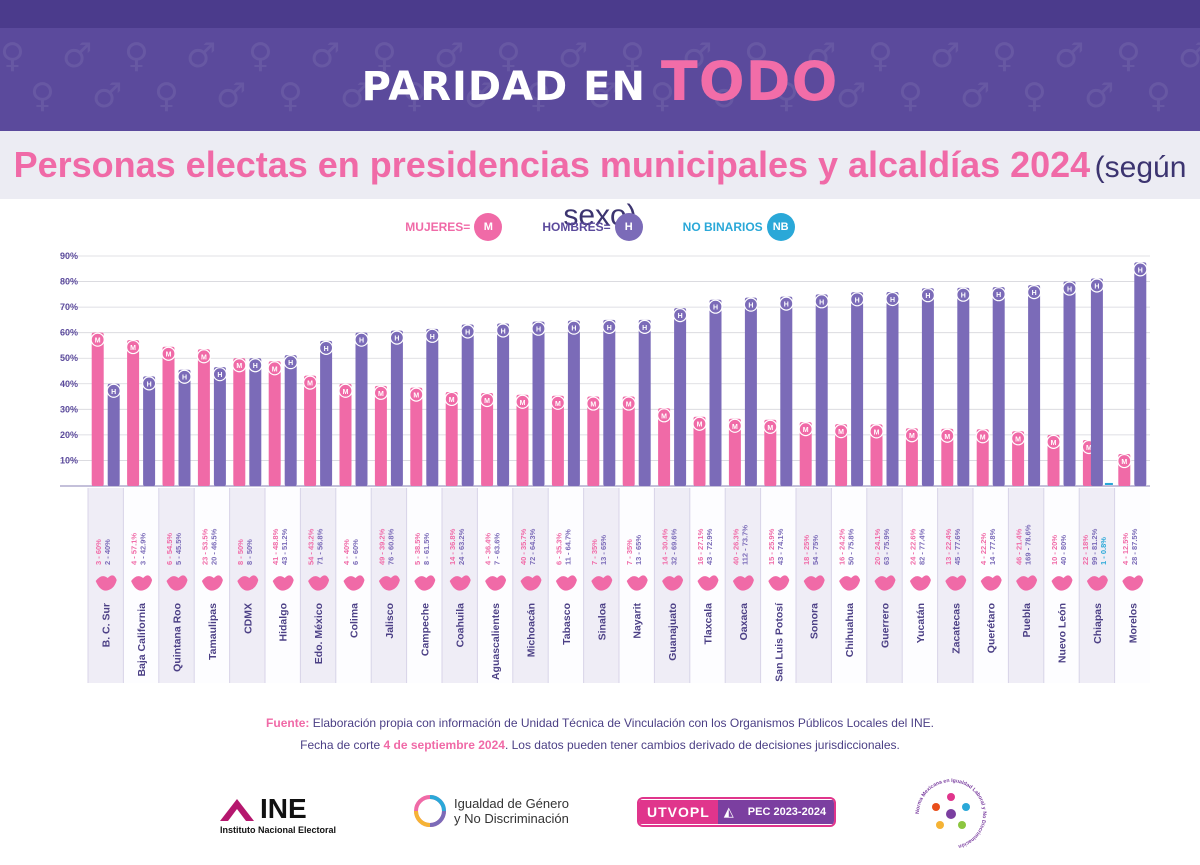 Image resolution: width=1200 pixels, height=865 pixels. Describe the element at coordinates (602, 622) in the screenshot. I see `state-name-label: Sinaloa` at that location.